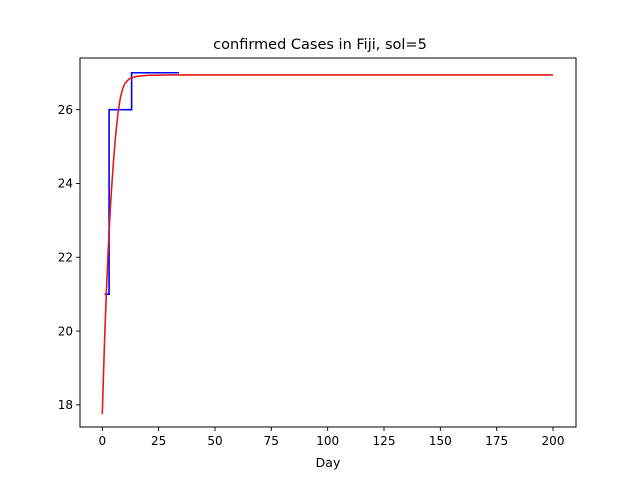 The width and height of the screenshot is (640, 480). I want to click on y-tick-label: 20, so click(65, 331).